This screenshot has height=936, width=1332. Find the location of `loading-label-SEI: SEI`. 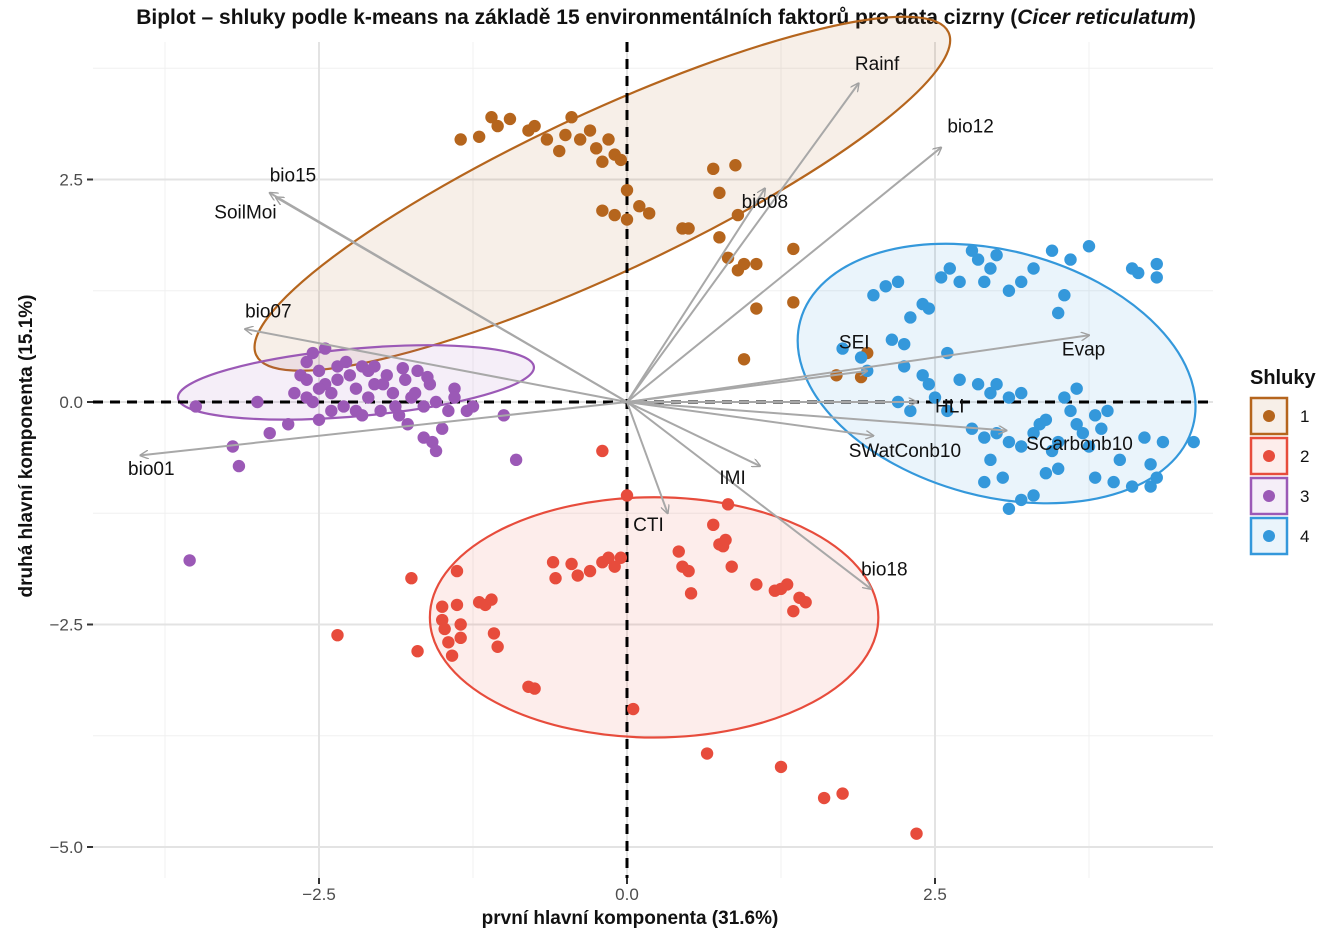

loading-label-SEI: SEI is located at coordinates (854, 343).